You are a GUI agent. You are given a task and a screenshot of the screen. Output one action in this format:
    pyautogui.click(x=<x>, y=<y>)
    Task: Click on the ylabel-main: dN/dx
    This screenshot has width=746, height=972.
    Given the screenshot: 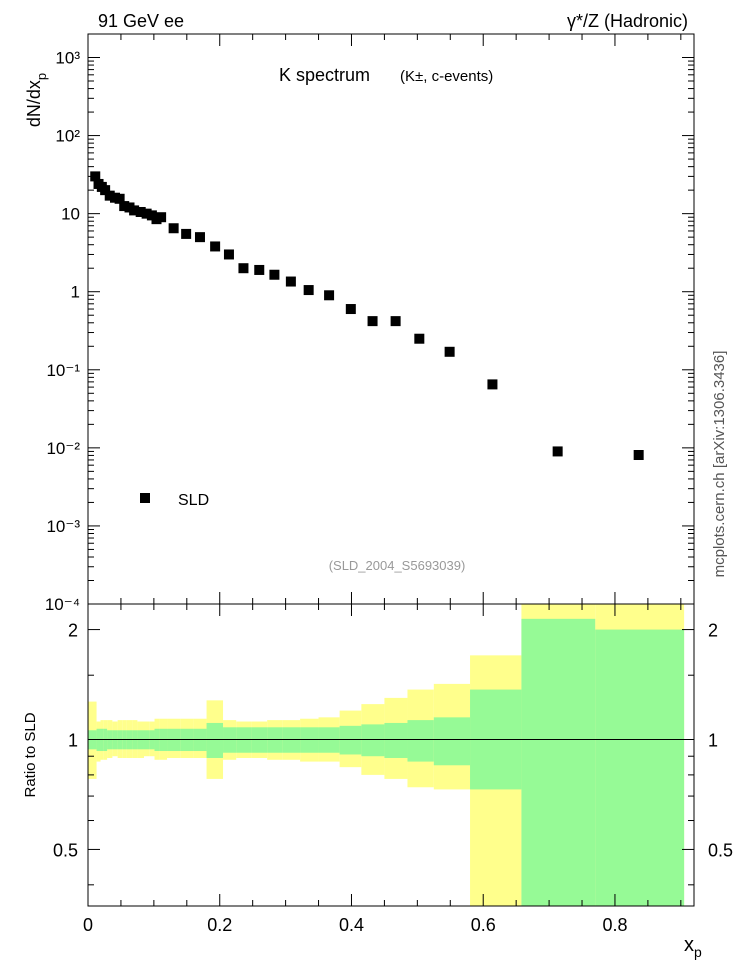 What is the action you would take?
    pyautogui.click(x=34, y=103)
    